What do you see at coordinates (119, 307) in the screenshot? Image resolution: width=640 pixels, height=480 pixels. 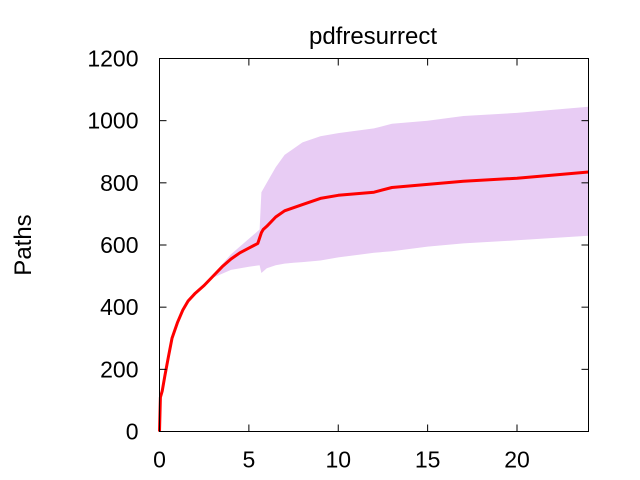 I see `y-tick-label-2: 400` at bounding box center [119, 307].